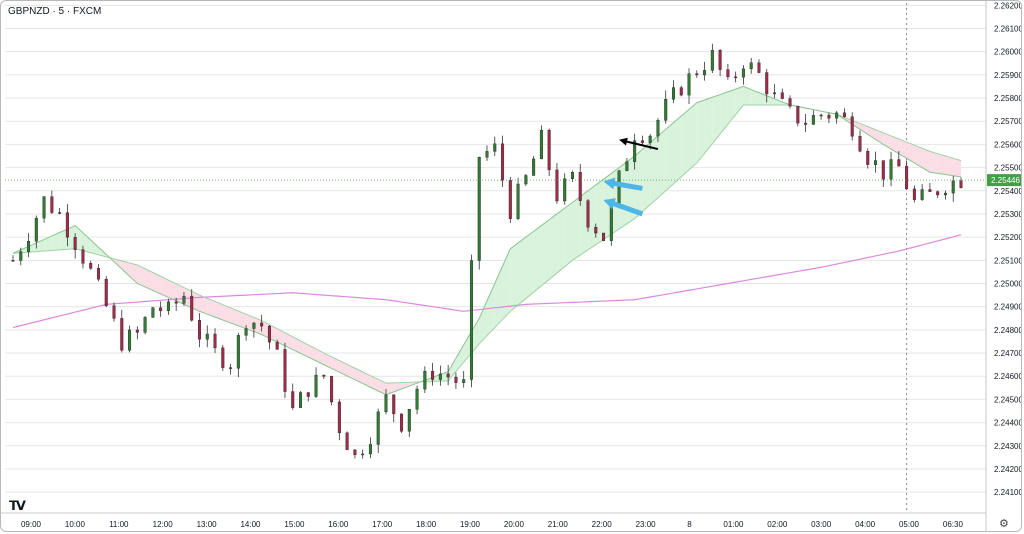 Image resolution: width=1024 pixels, height=534 pixels. I want to click on last-price-tag, so click(1004, 180).